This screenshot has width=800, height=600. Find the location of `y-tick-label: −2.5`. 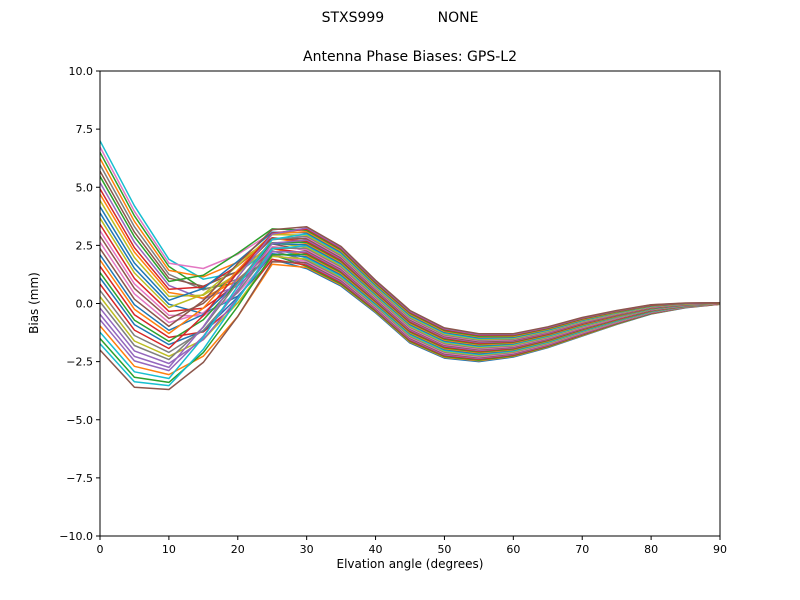

y-tick-label: −2.5 is located at coordinates (79, 362).